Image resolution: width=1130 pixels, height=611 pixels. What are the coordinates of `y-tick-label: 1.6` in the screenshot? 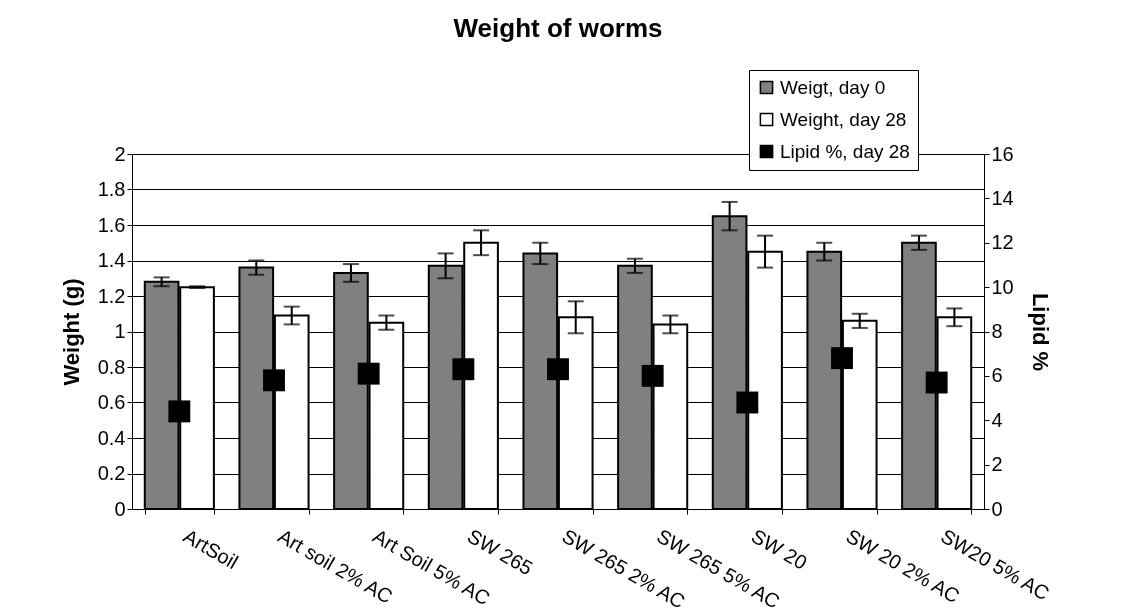 It's located at (111, 224).